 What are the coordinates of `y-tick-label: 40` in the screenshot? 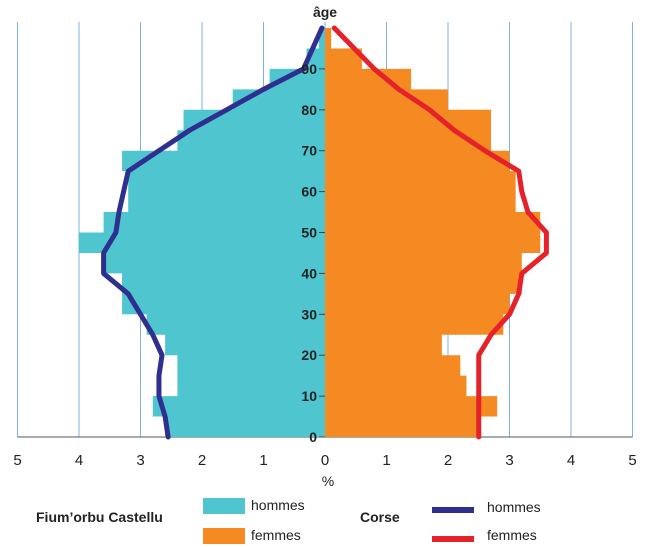 It's located at (309, 273).